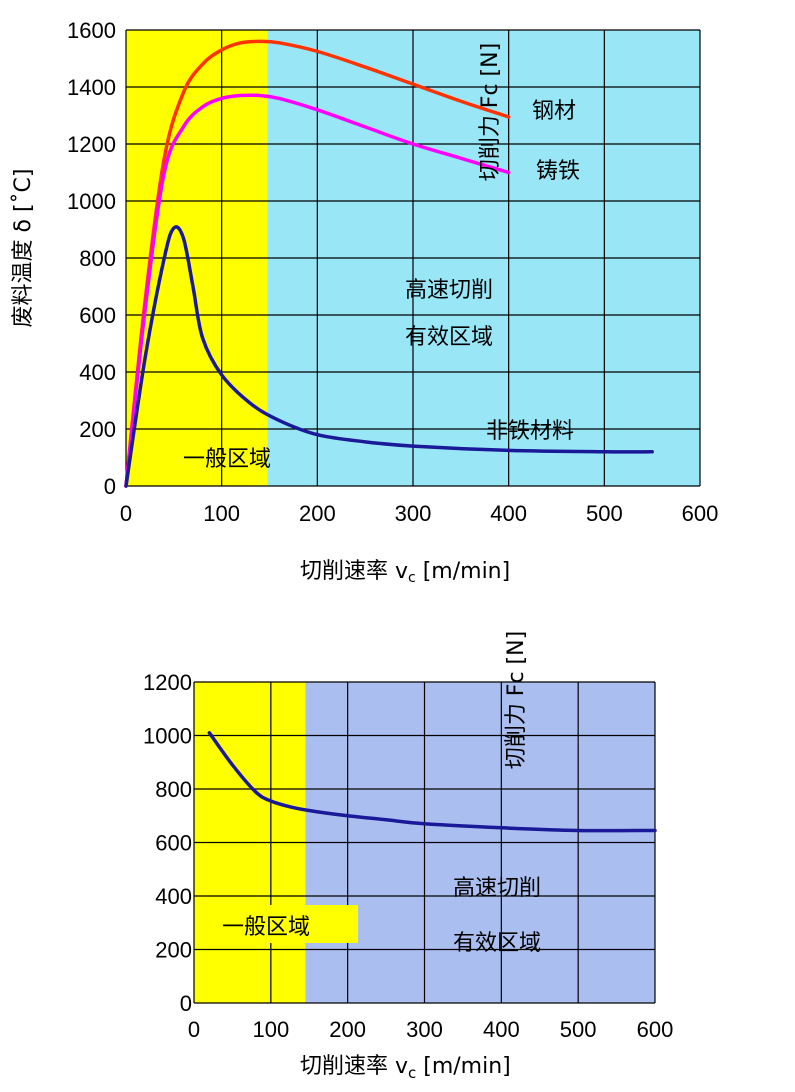 The width and height of the screenshot is (795, 1092). Describe the element at coordinates (554, 111) in the screenshot. I see `series-label-steel: 钢材` at that location.